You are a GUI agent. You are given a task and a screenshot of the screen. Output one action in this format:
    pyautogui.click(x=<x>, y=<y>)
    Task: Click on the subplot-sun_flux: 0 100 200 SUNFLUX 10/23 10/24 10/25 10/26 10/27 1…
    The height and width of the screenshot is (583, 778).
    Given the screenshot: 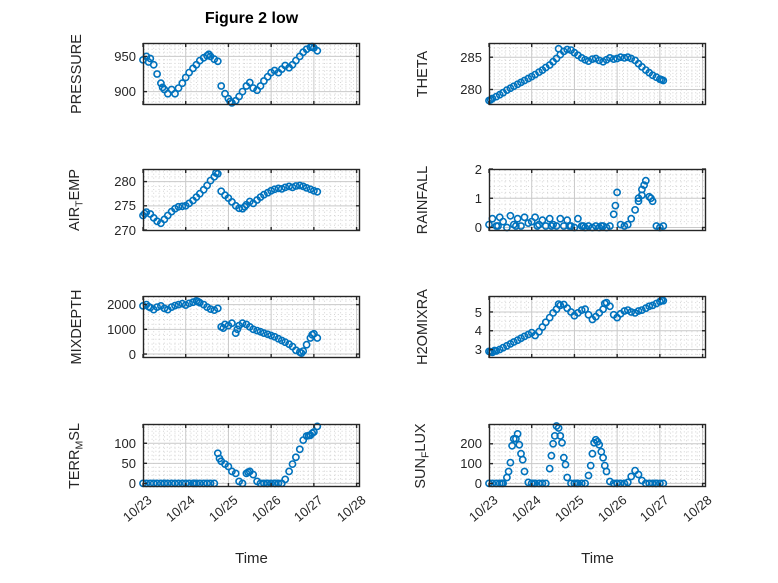 What is the action you would take?
    pyautogui.click(x=564, y=473)
    